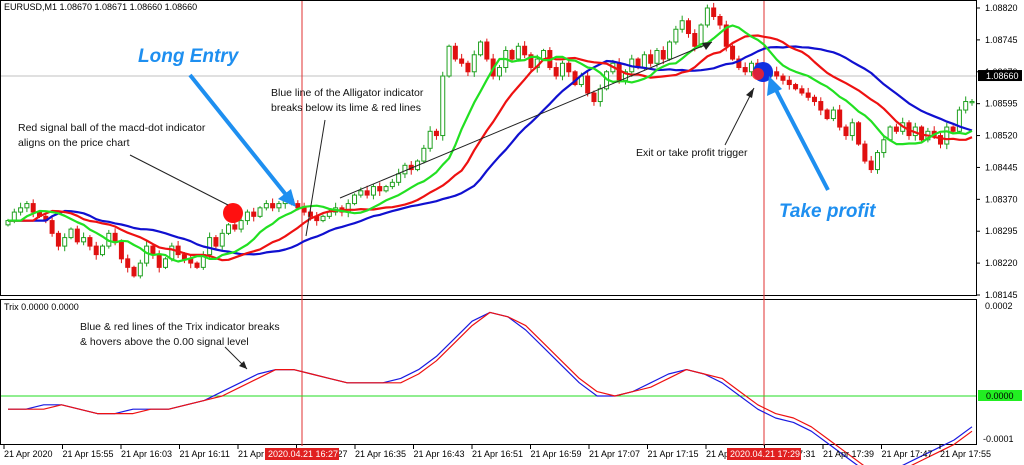  What do you see at coordinates (439, 454) in the screenshot?
I see `time-tick-label: 21 Apr 16:43` at bounding box center [439, 454].